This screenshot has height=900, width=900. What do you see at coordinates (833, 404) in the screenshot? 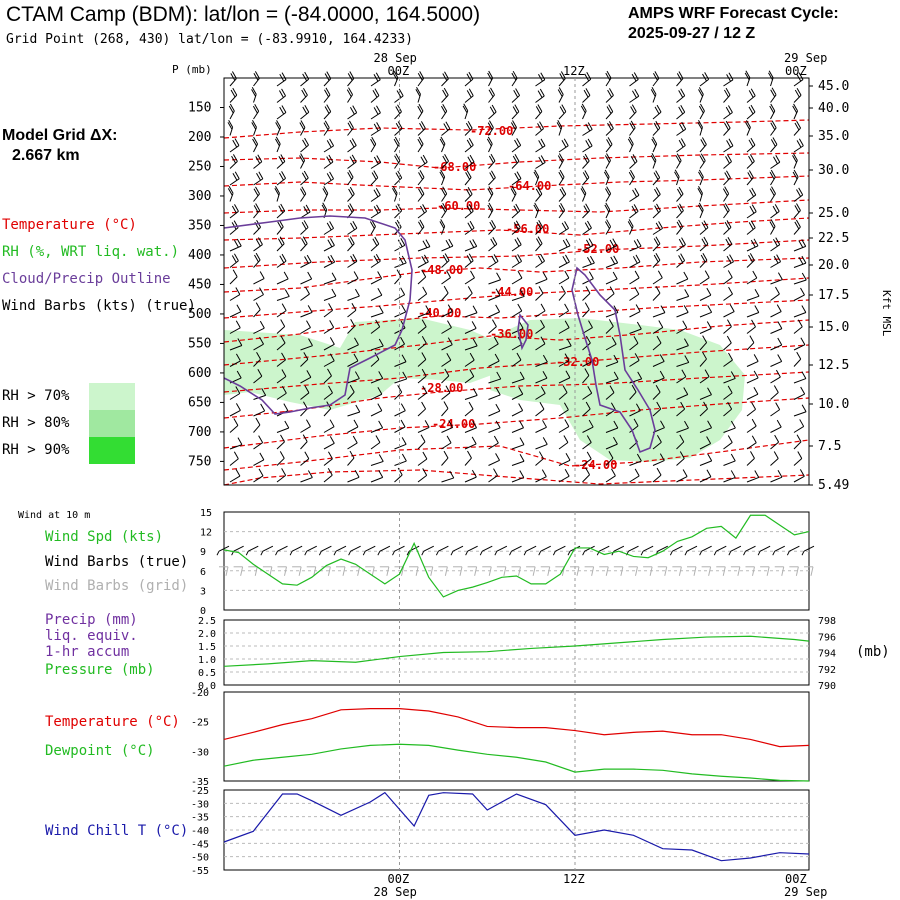
I see `kft-tick-label: 10.0` at bounding box center [833, 404].